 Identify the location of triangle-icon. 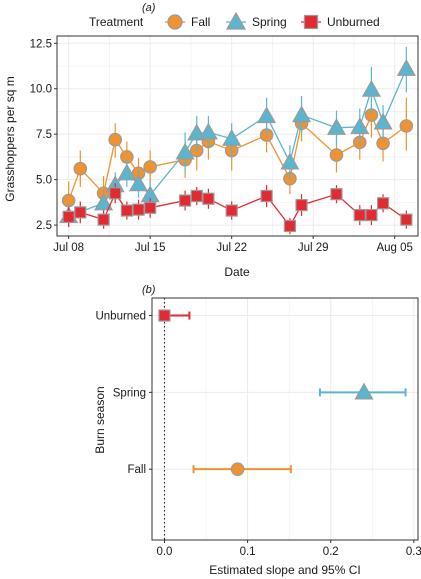
(236, 20).